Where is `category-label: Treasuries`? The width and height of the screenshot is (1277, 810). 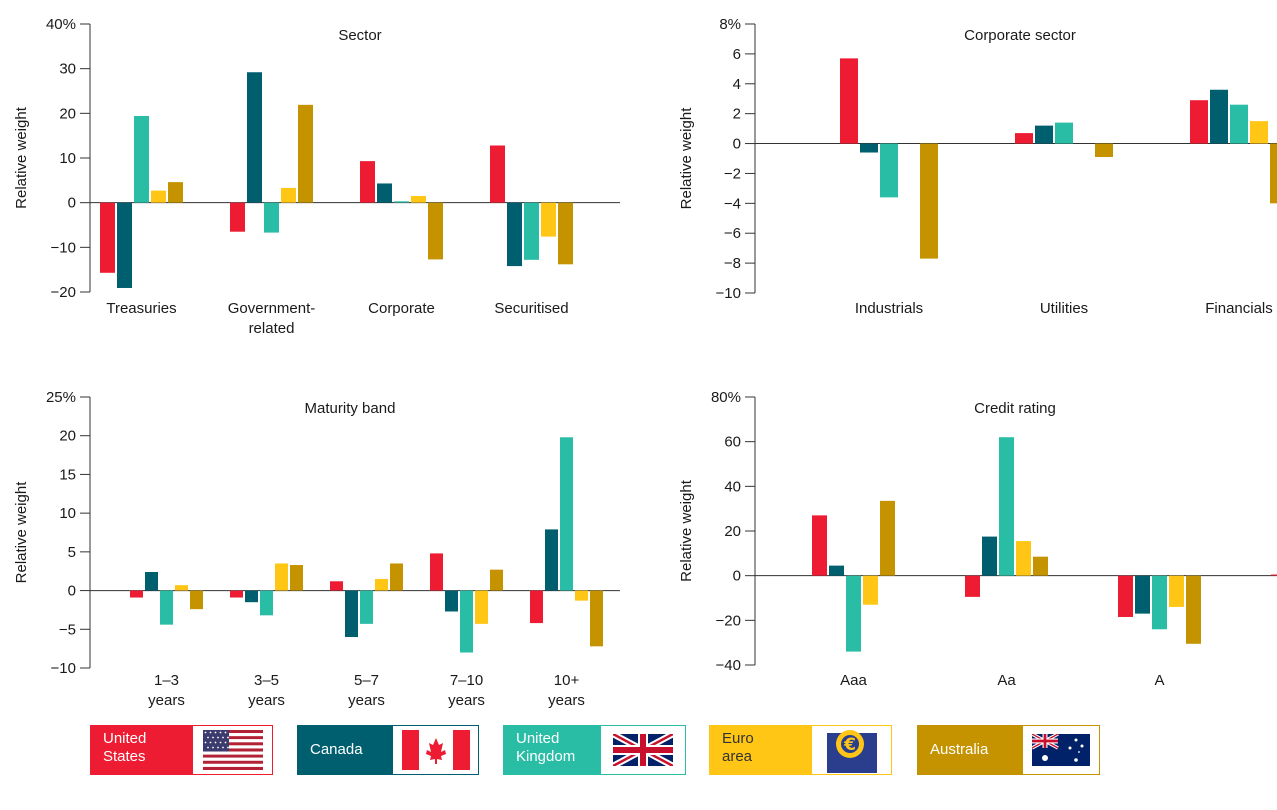 category-label: Treasuries is located at coordinates (141, 308).